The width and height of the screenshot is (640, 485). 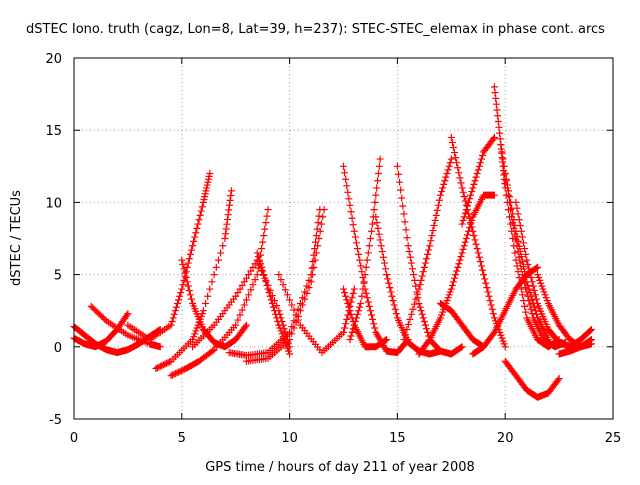 I want to click on y-tick-label: 15, so click(x=53, y=131).